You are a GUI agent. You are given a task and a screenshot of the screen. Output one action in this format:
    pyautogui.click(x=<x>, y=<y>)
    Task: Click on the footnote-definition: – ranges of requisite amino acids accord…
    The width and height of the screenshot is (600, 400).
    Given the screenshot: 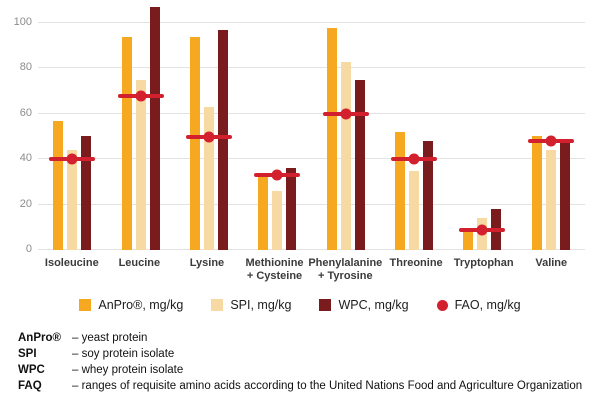 What is the action you would take?
    pyautogui.click(x=327, y=386)
    